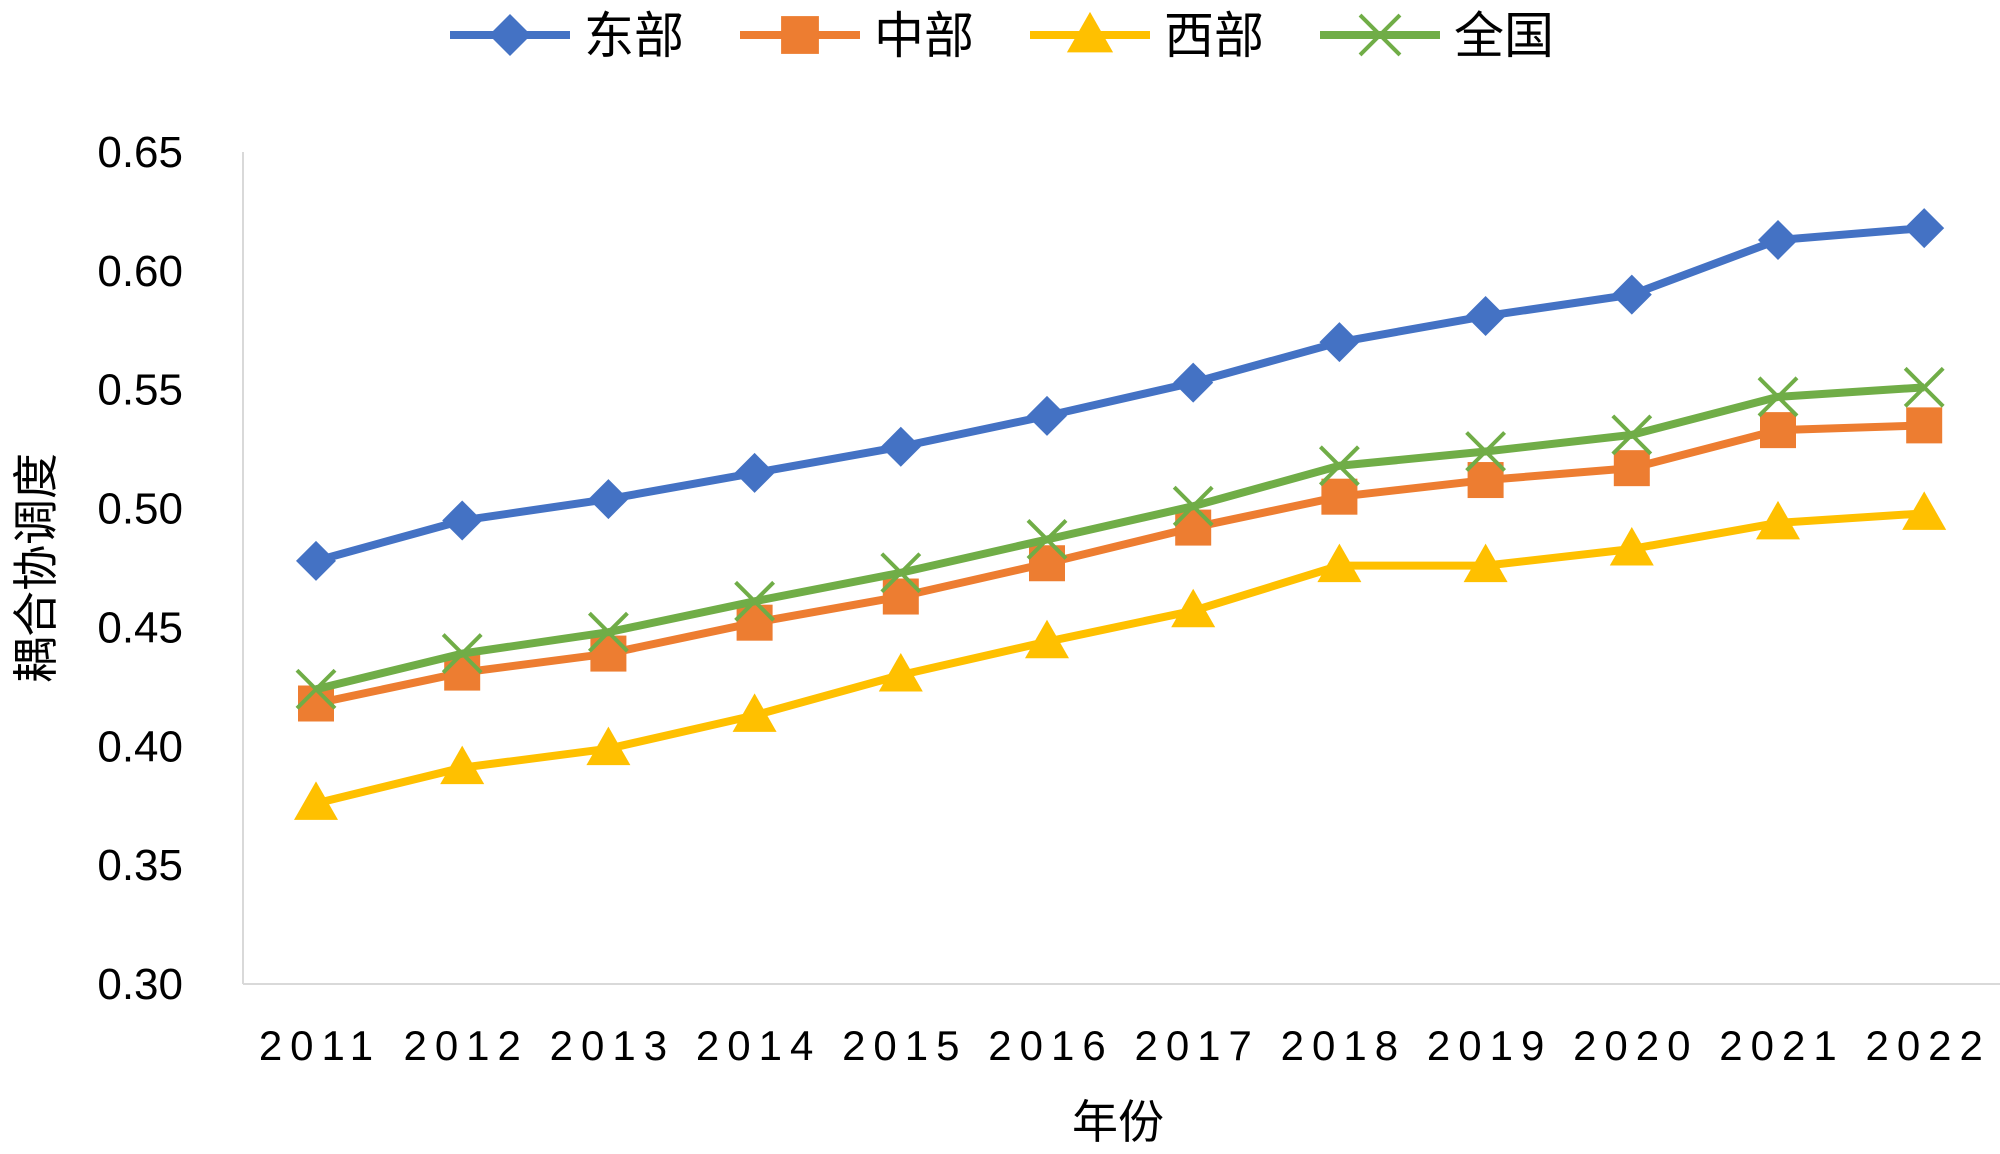 Image resolution: width=2000 pixels, height=1154 pixels. I want to click on x-tick-label: 2013, so click(612, 1045).